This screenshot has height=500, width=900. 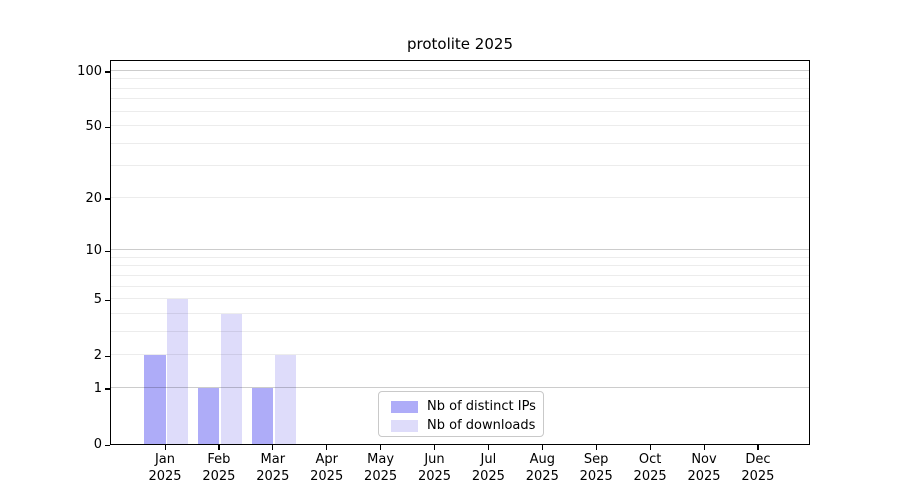 I want to click on bar-jan-distinct-ips, so click(x=155, y=399).